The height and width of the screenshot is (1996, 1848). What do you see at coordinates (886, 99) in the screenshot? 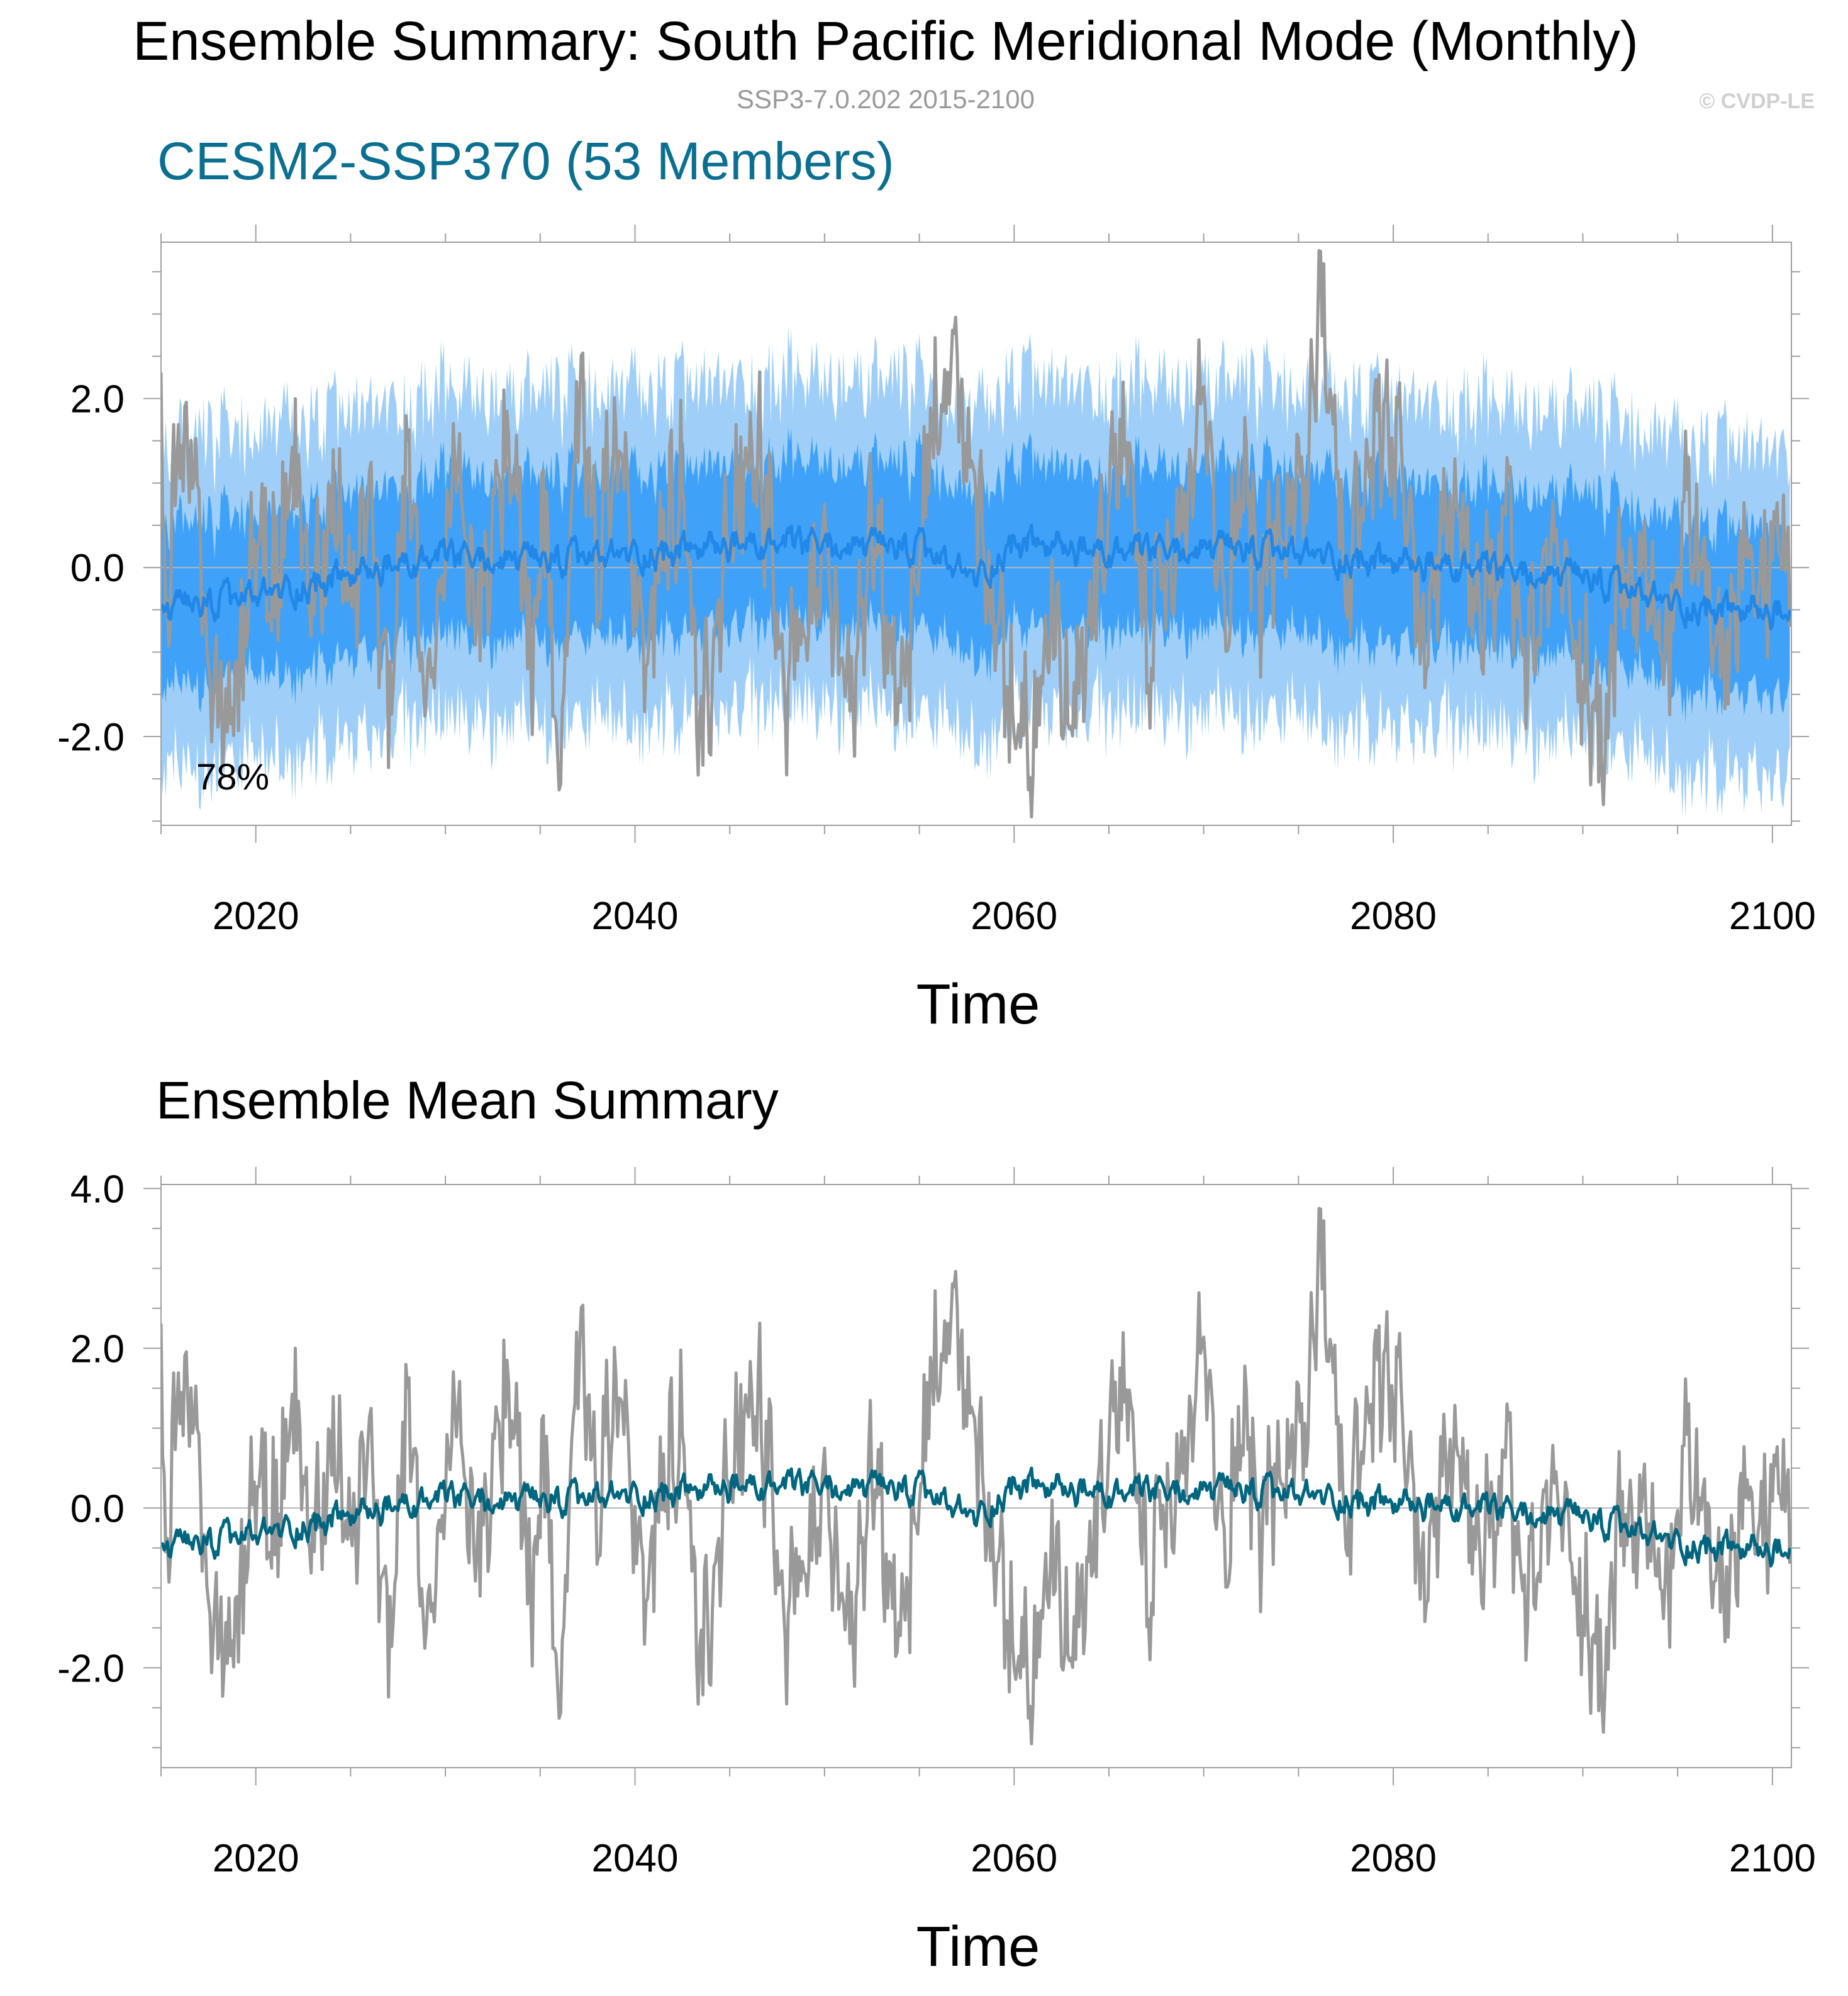
I see `figure-subtitle: SSP3-7.0.202 2015-2100` at bounding box center [886, 99].